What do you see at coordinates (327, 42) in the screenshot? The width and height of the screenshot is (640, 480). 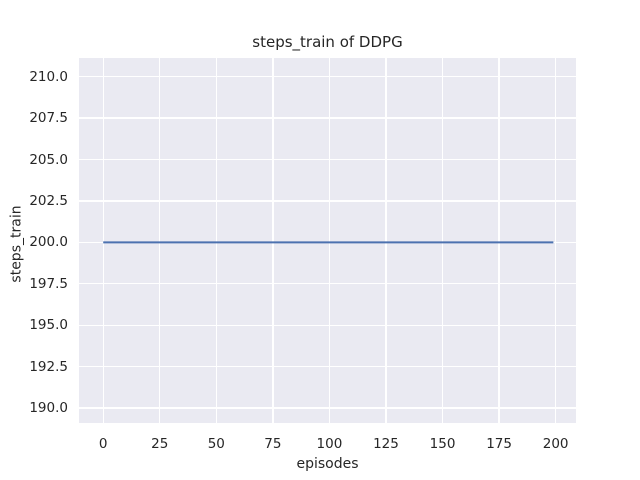 I see `chart-title: steps_train of DDPG` at bounding box center [327, 42].